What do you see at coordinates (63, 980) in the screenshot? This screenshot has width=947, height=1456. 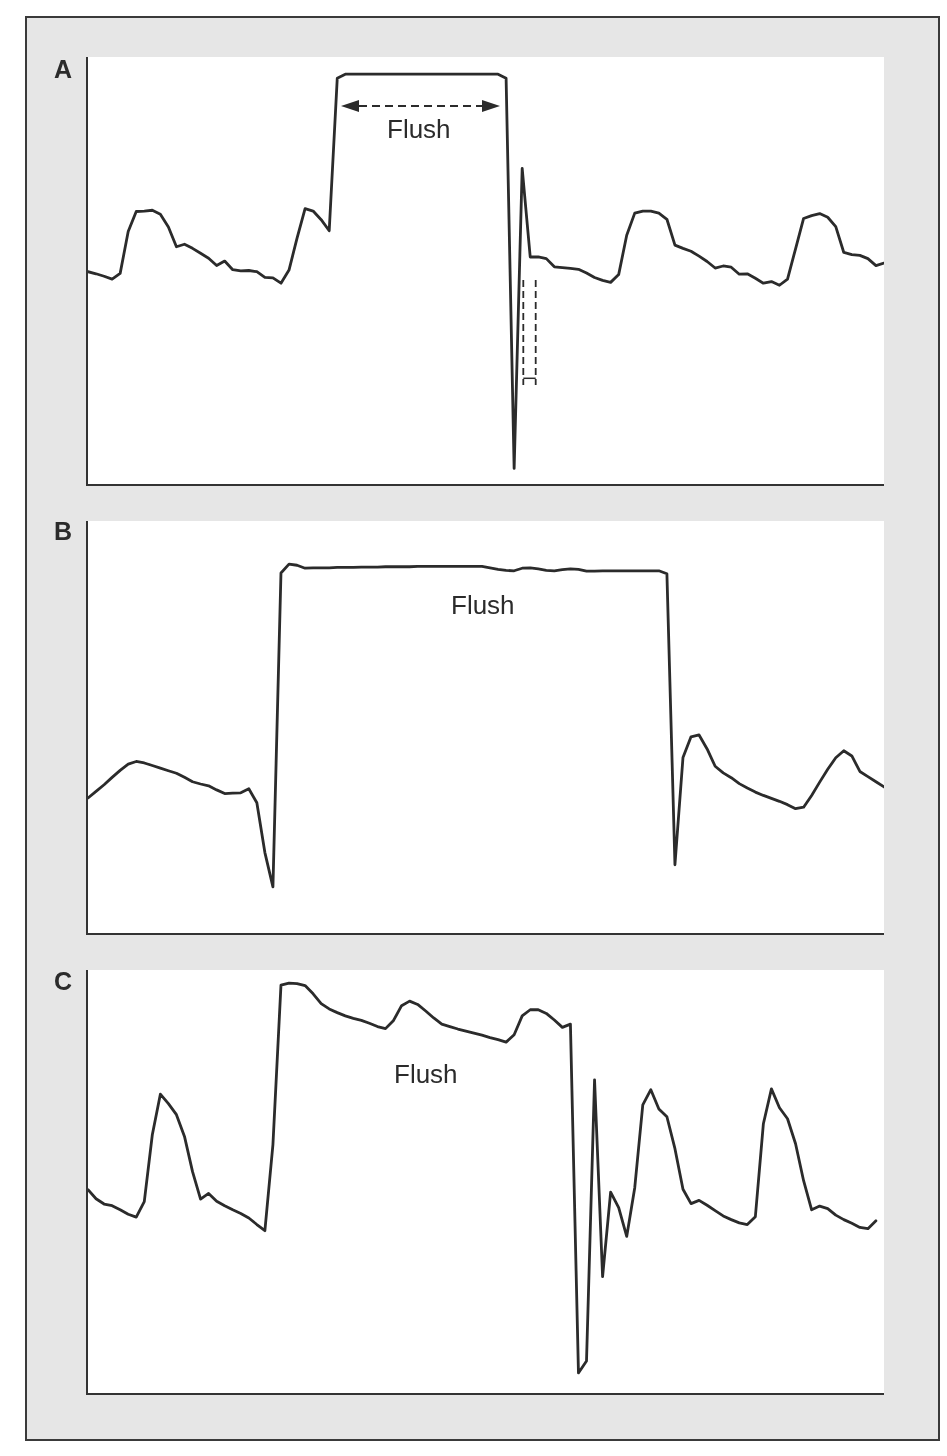 I see `chart-title: C` at bounding box center [63, 980].